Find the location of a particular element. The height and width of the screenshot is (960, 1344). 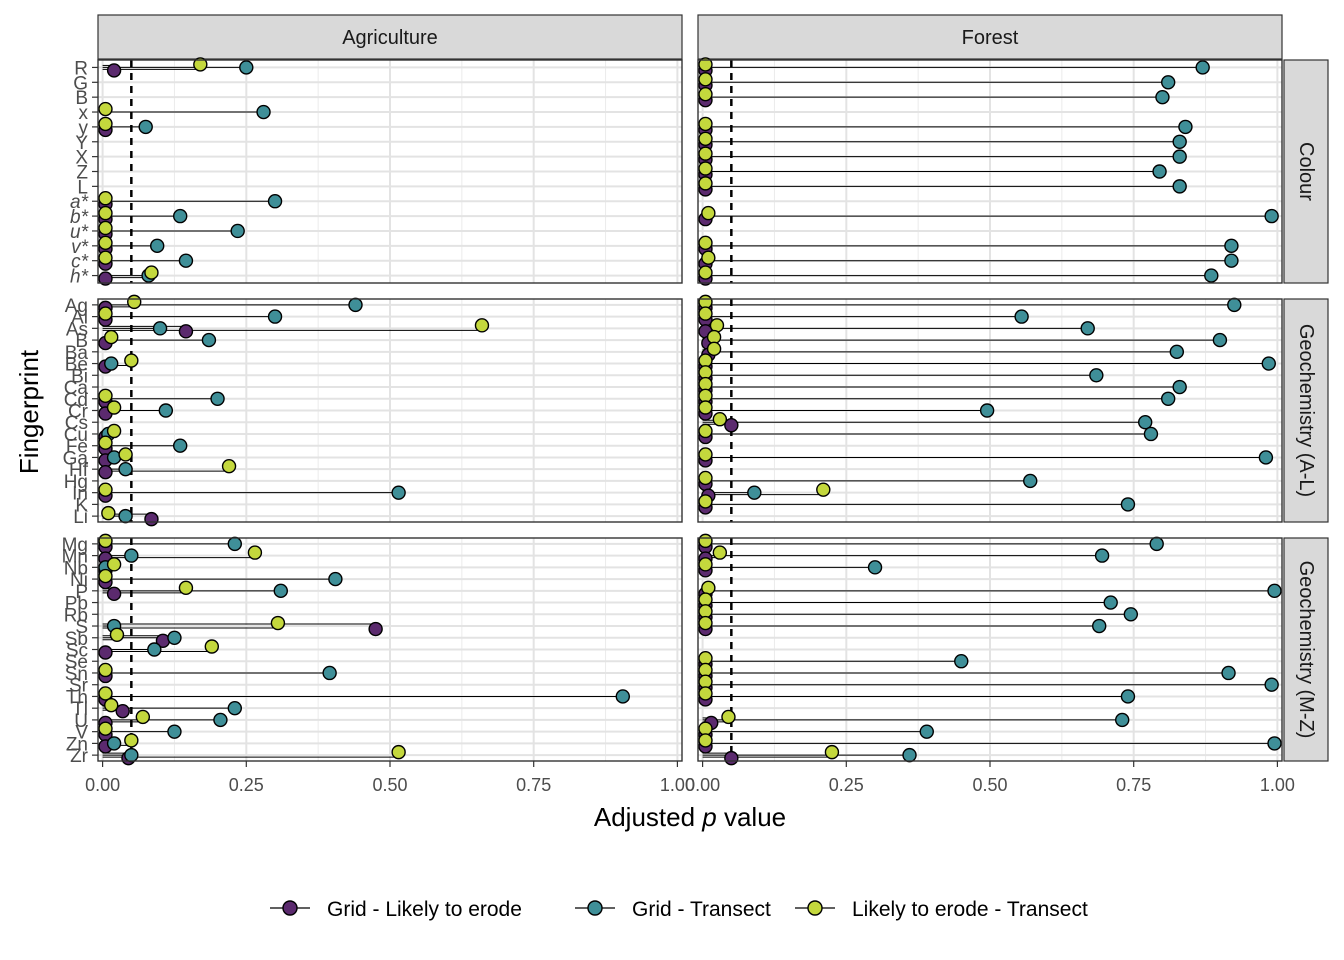

y-tick-label: y is located at coordinates (84, 128).